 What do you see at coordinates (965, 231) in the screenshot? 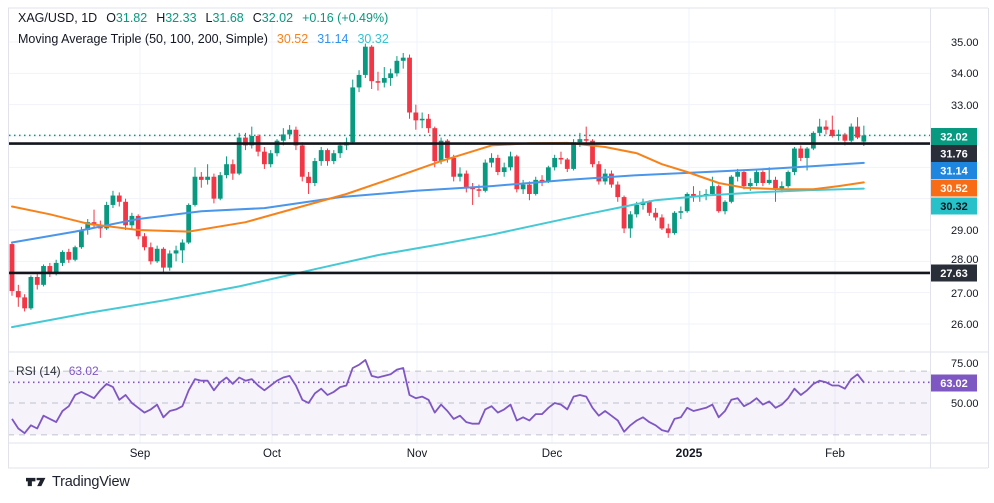
I see `price-tick-label: 29.00` at bounding box center [965, 231].